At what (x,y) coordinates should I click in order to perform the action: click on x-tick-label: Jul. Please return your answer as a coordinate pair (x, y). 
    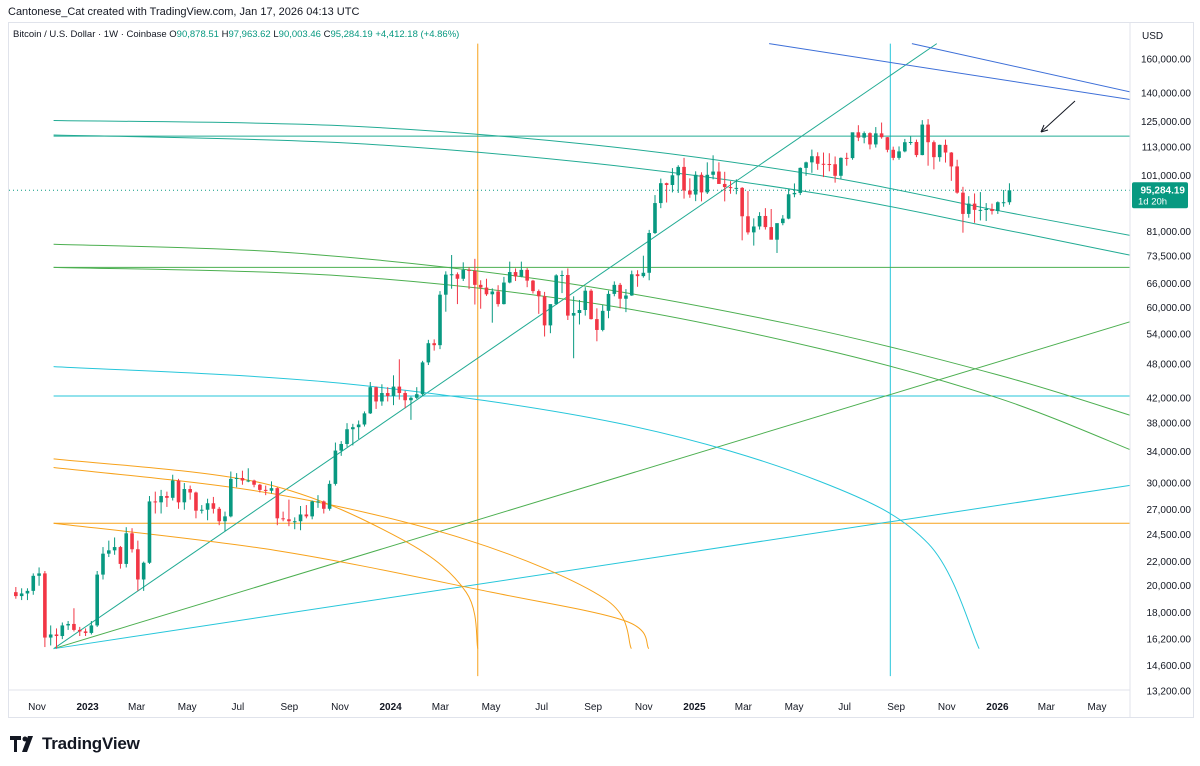
    Looking at the image, I should click on (541, 707).